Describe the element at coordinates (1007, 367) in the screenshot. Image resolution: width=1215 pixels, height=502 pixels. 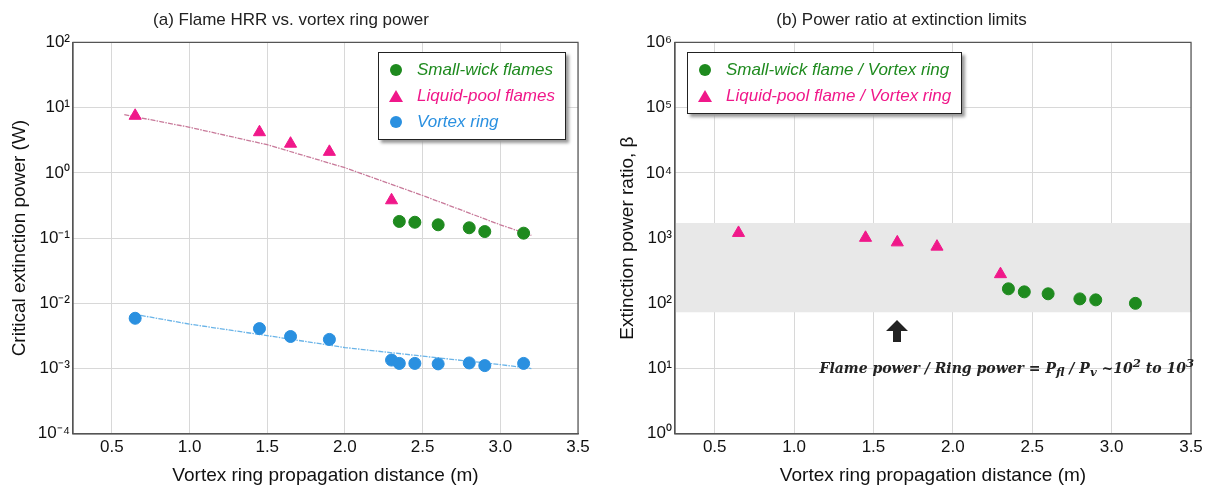
I see `annotation: Flame power / Ring power = P$_{fl}$ / P$_{v}$ ~10$^{2}$ to 10$^{3}$` at that location.